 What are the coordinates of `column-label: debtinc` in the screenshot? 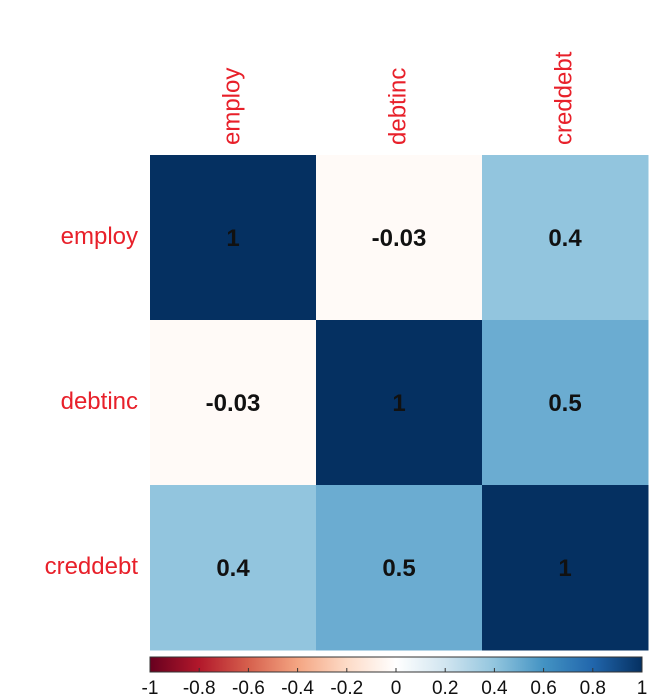 It's located at (397, 106).